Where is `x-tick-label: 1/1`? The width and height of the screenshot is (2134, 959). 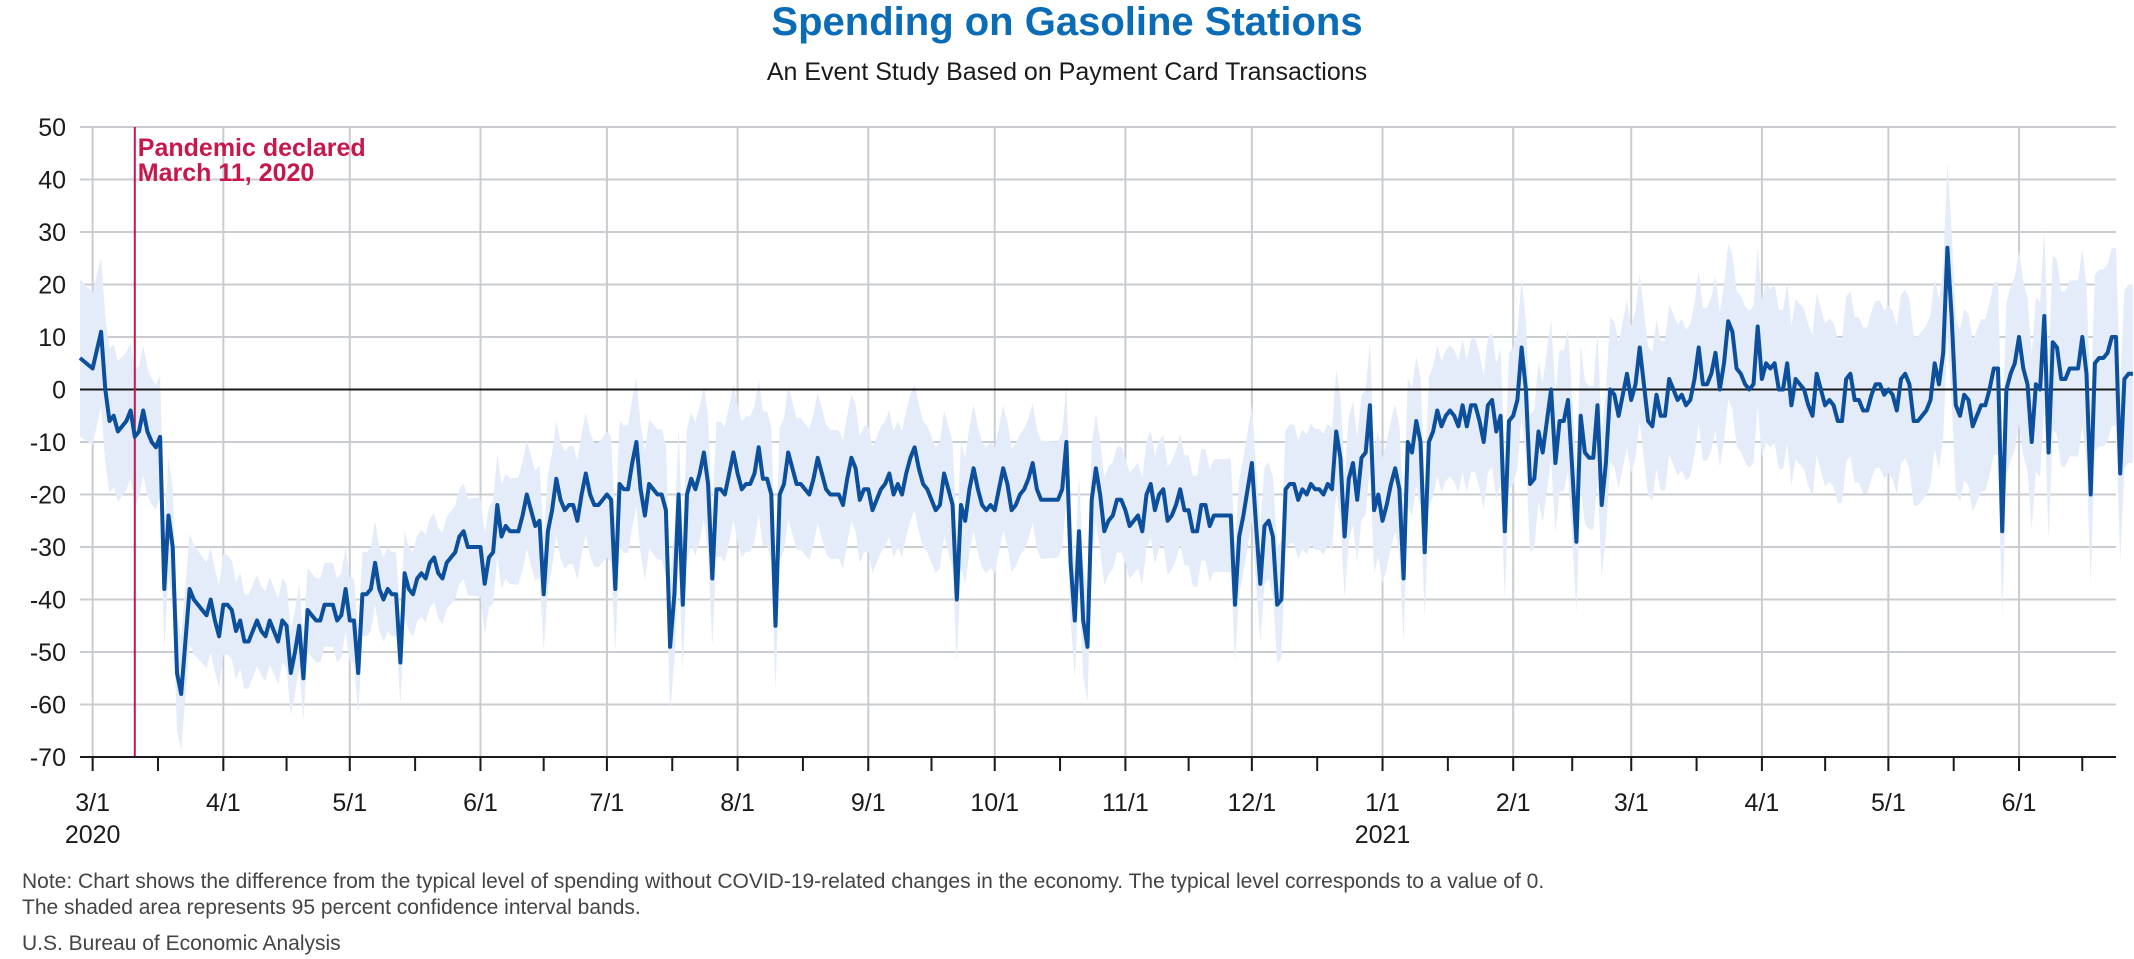 x-tick-label: 1/1 is located at coordinates (1382, 803).